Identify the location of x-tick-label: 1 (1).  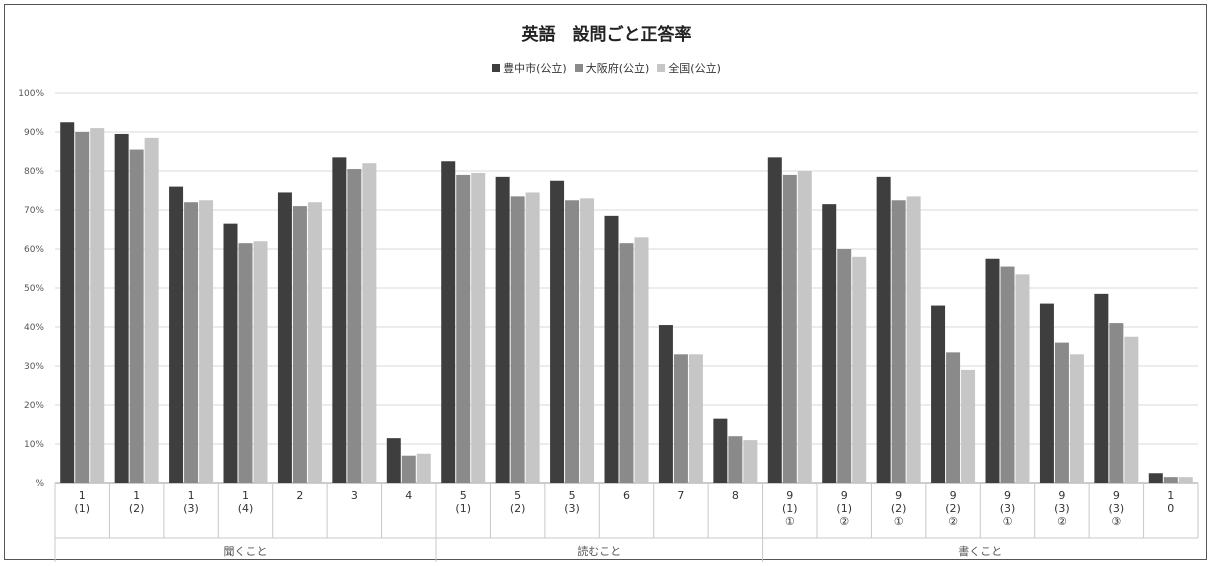
(82, 502).